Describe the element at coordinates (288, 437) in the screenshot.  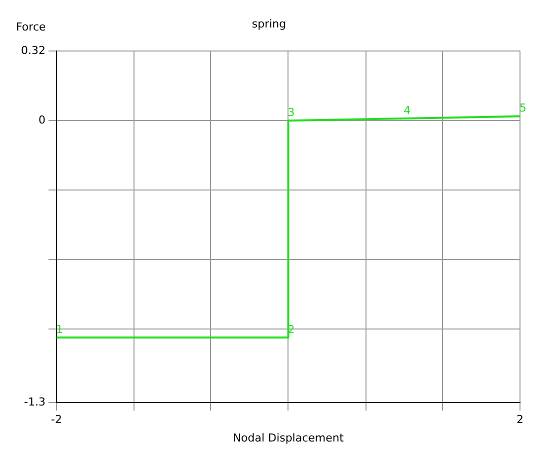
I see `x-axis-title: Nodal Displacement` at that location.